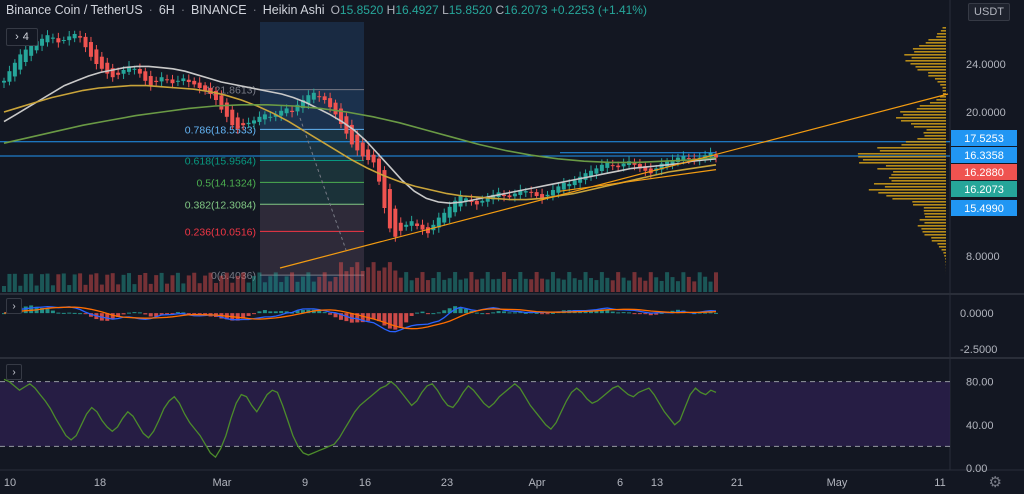 This screenshot has height=494, width=1024. Describe the element at coordinates (14, 306) in the screenshot. I see `macd-pane-toggle: ›` at that location.